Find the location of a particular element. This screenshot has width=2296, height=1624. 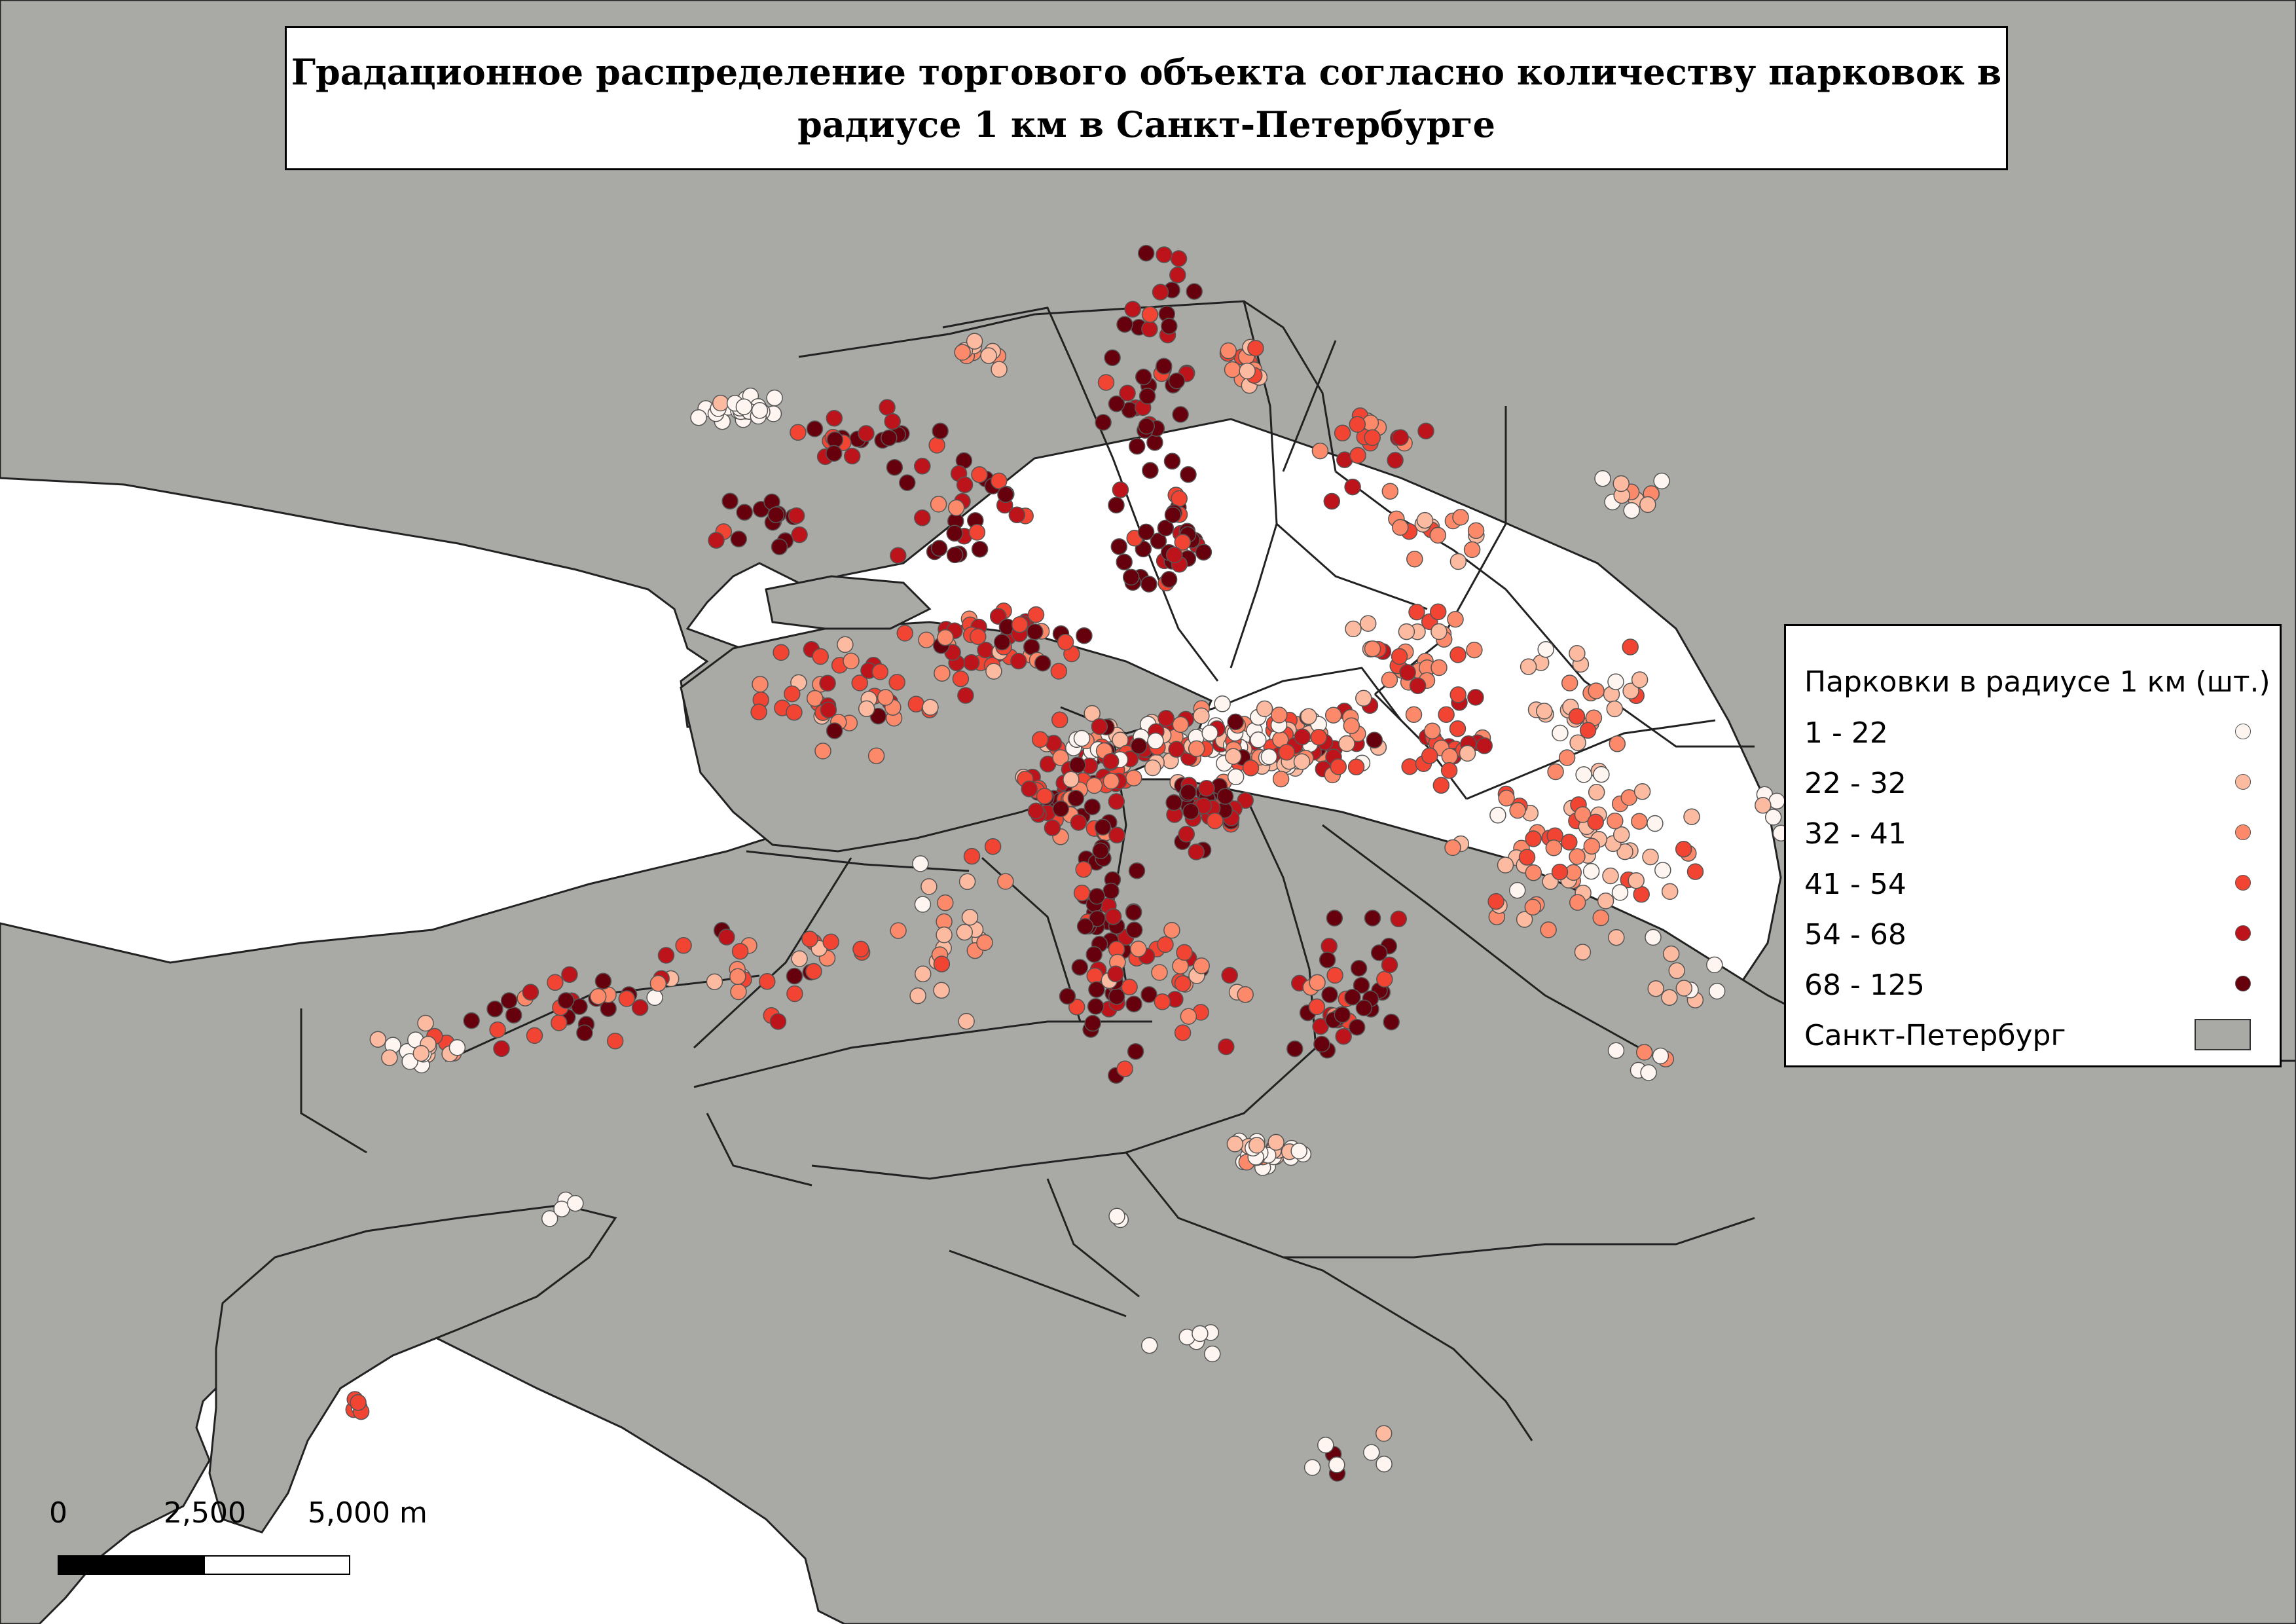

scale-label-0: 0 is located at coordinates (58, 1513).